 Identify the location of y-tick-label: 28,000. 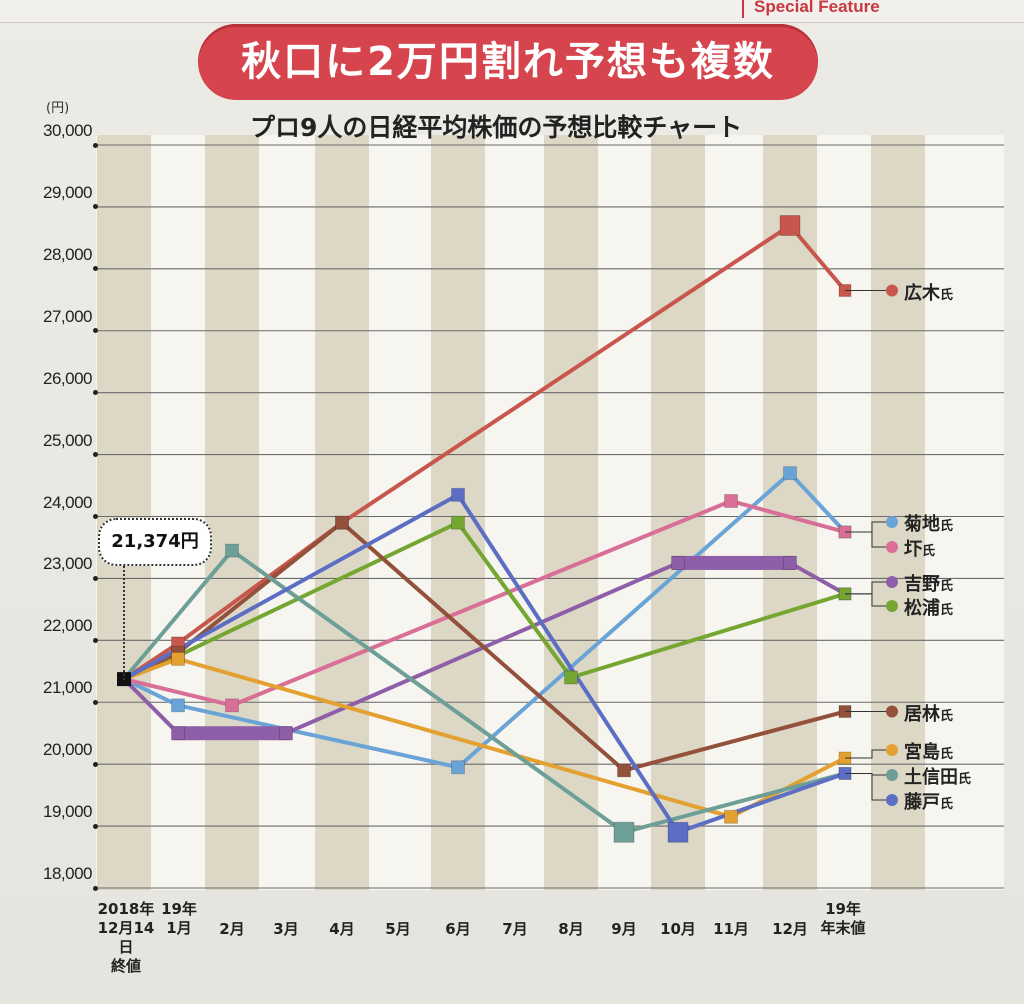
(68, 254).